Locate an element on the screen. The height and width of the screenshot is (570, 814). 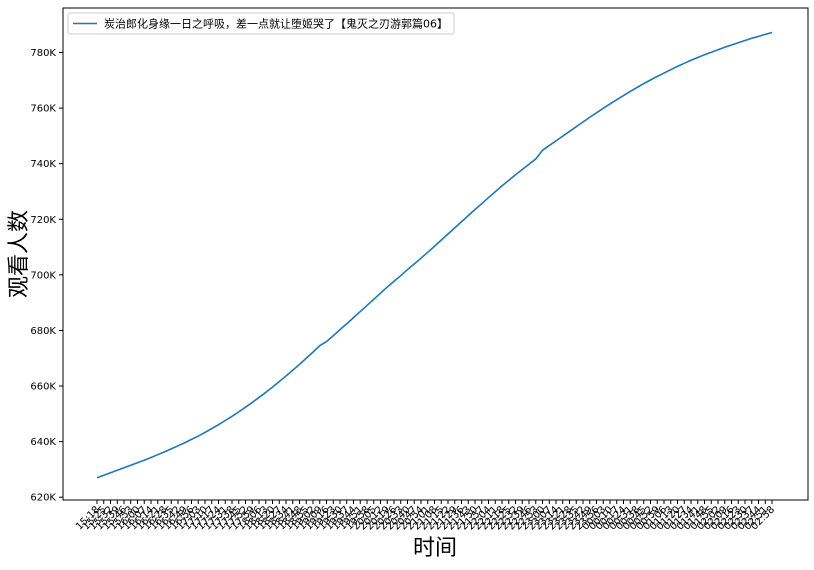
legend-box is located at coordinates (261, 23).